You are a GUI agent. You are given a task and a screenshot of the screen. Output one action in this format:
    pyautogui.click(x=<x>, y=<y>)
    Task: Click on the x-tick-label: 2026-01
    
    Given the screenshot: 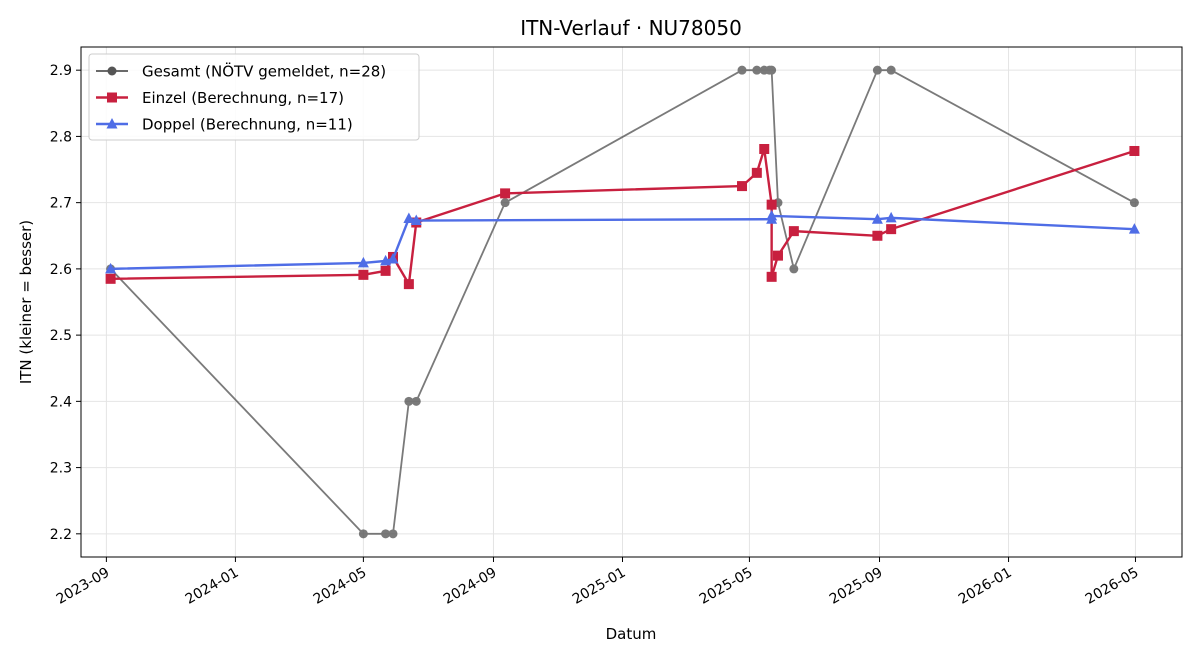 What is the action you would take?
    pyautogui.click(x=985, y=586)
    